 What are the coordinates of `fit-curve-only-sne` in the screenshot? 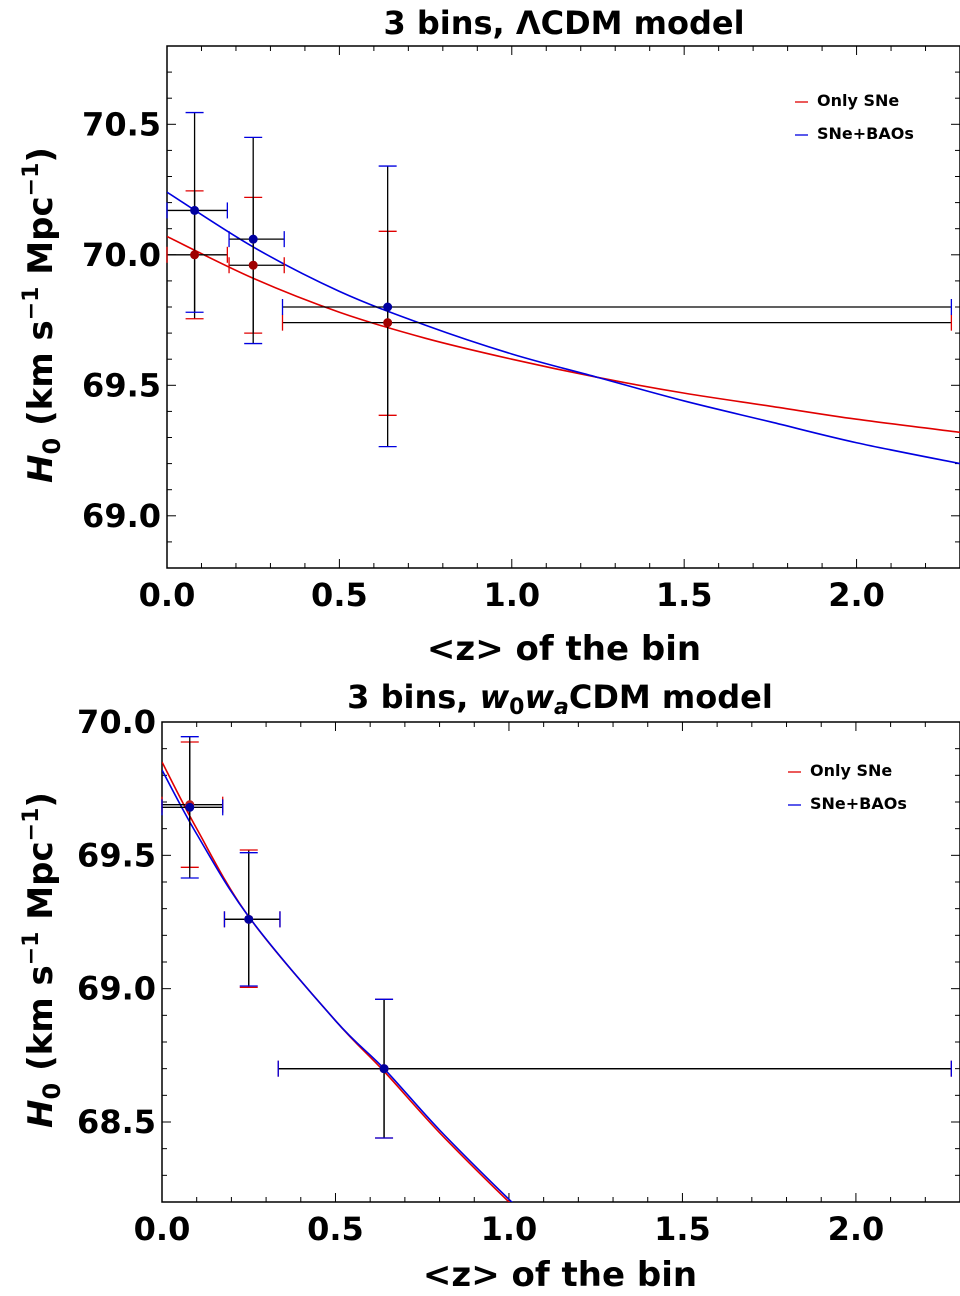 It's located at (340, 986).